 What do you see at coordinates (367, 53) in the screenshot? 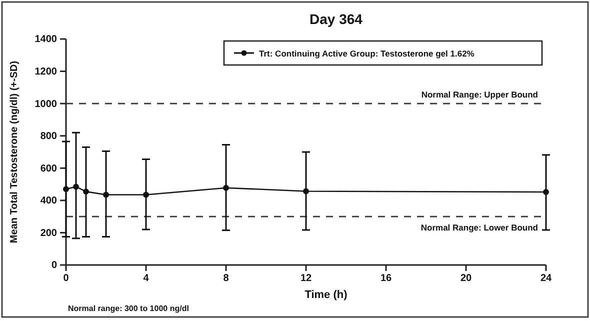
I see `legend-label: Trt: Continuing Active Group: Testosterone gel 1.62%` at bounding box center [367, 53].